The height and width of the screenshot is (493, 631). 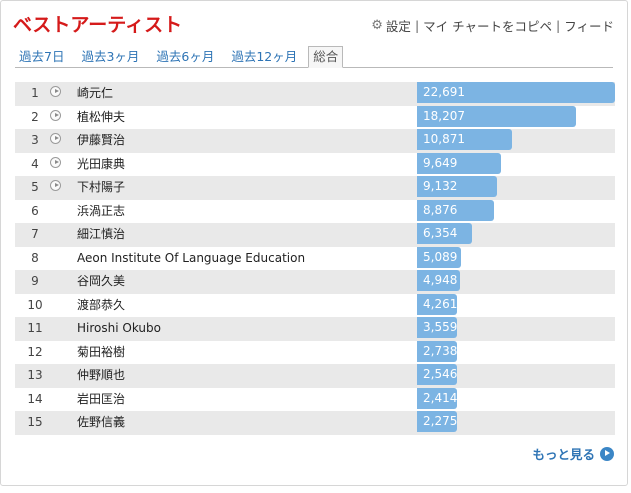 What do you see at coordinates (35, 210) in the screenshot?
I see `rank-number: 6` at bounding box center [35, 210].